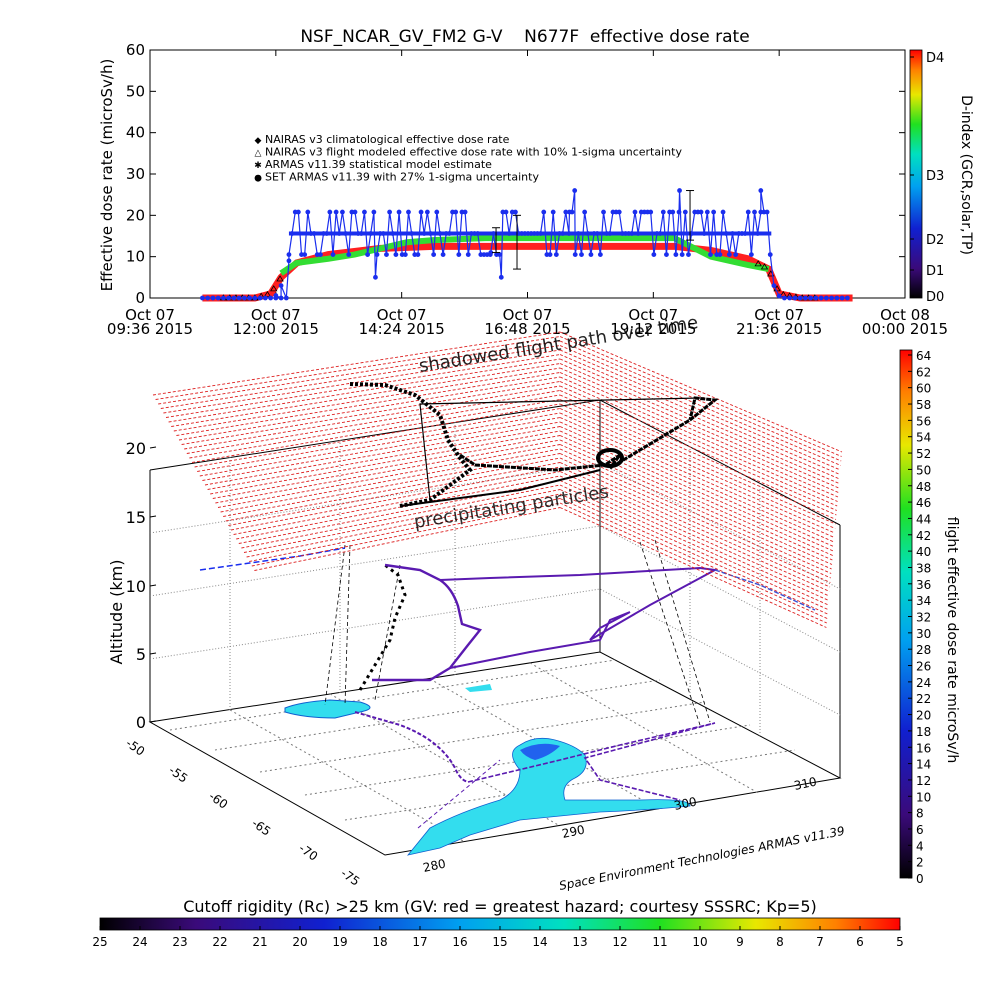 The image size is (1000, 1000). What do you see at coordinates (923, 454) in the screenshot?
I see `dose-tick-label: 52` at bounding box center [923, 454].